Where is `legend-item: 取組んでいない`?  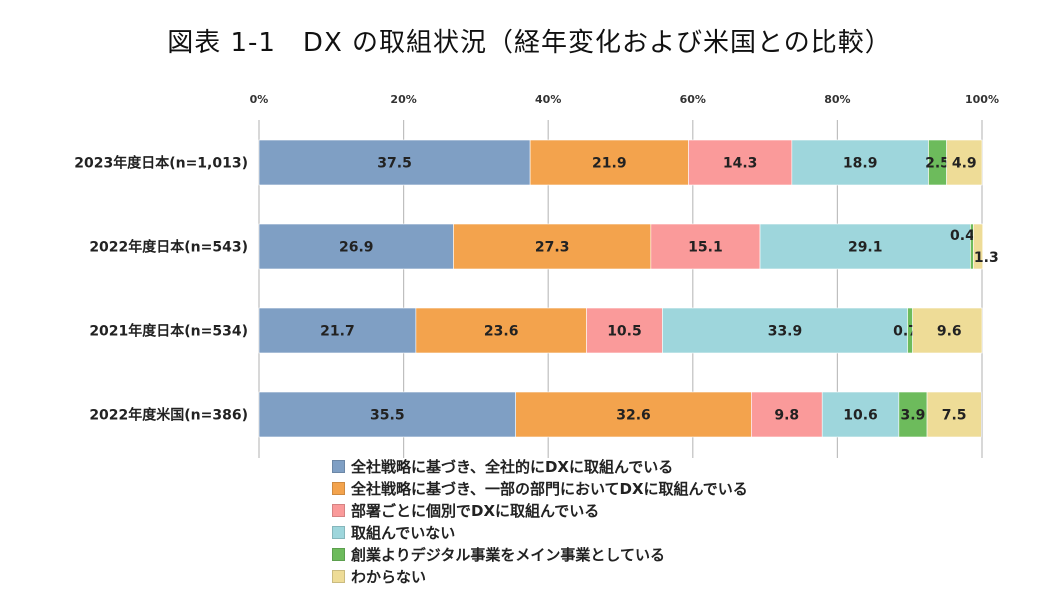 legend-item: 取組んでいない is located at coordinates (540, 532).